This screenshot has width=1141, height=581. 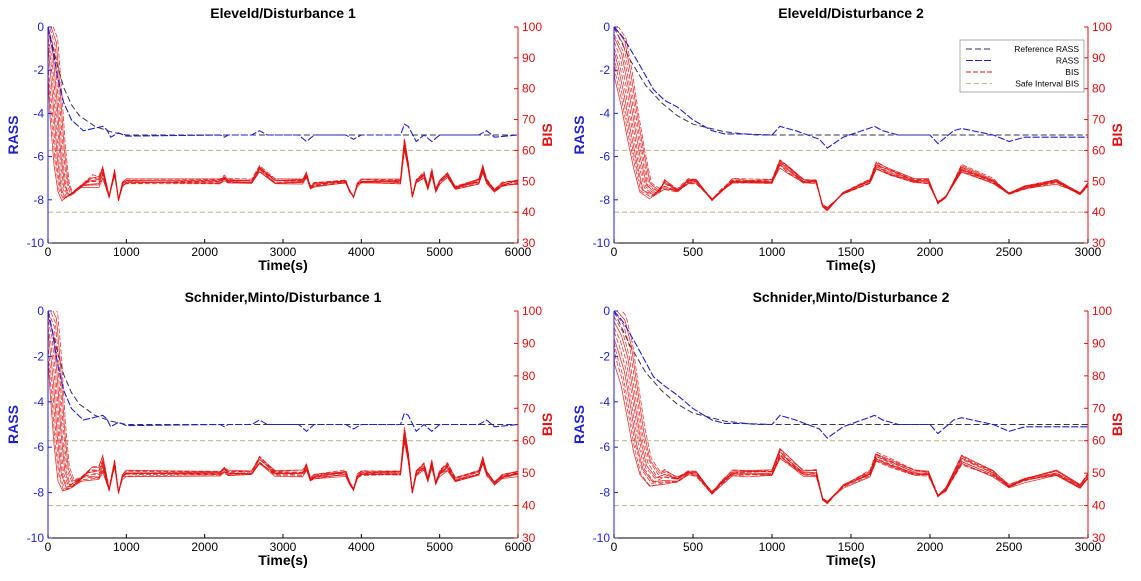 I want to click on chart-title: Eleveld/Disturbance 1, so click(x=283, y=13).